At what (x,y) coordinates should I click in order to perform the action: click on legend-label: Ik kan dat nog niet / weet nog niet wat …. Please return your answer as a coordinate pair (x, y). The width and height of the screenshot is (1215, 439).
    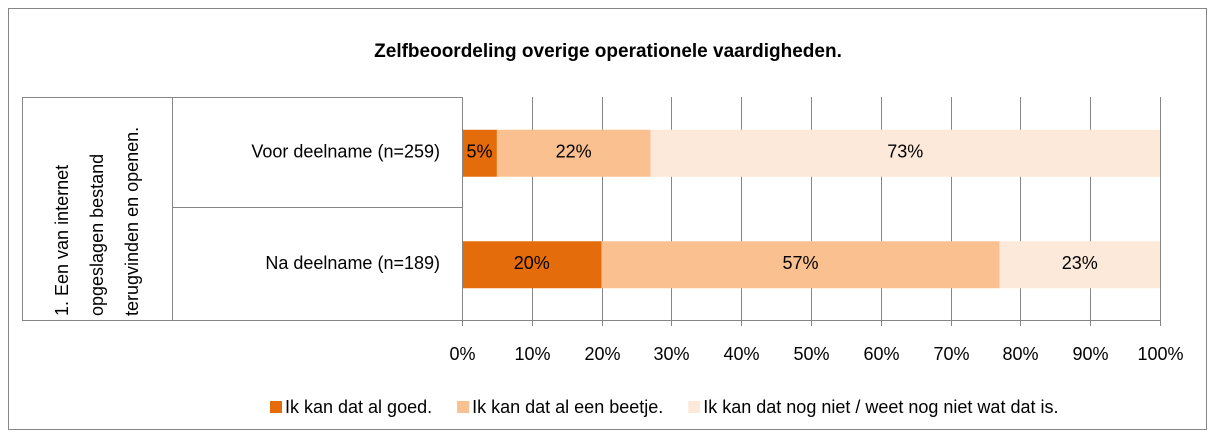
    Looking at the image, I should click on (880, 407).